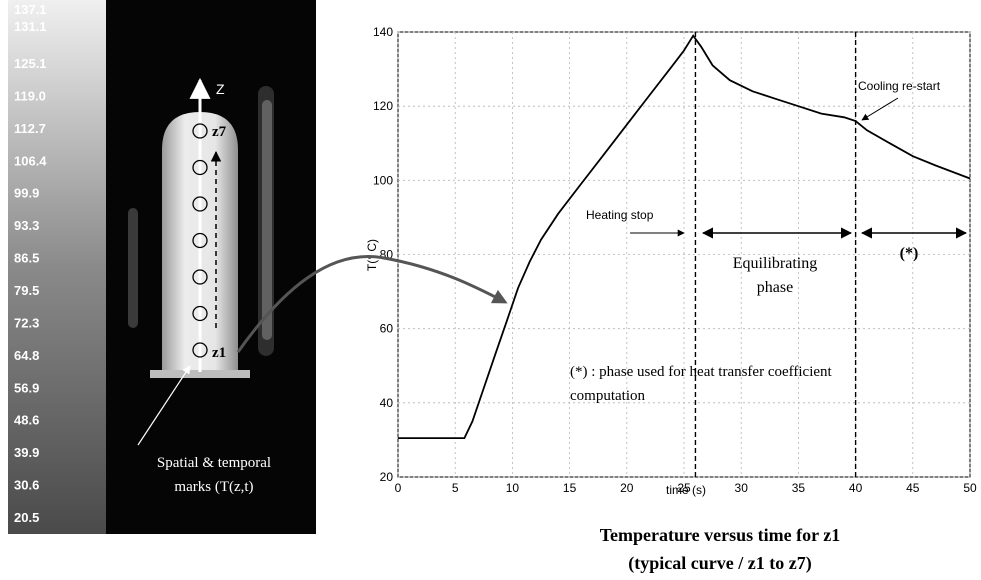 This screenshot has height=580, width=981. I want to click on x-tick-label: 5, so click(455, 488).